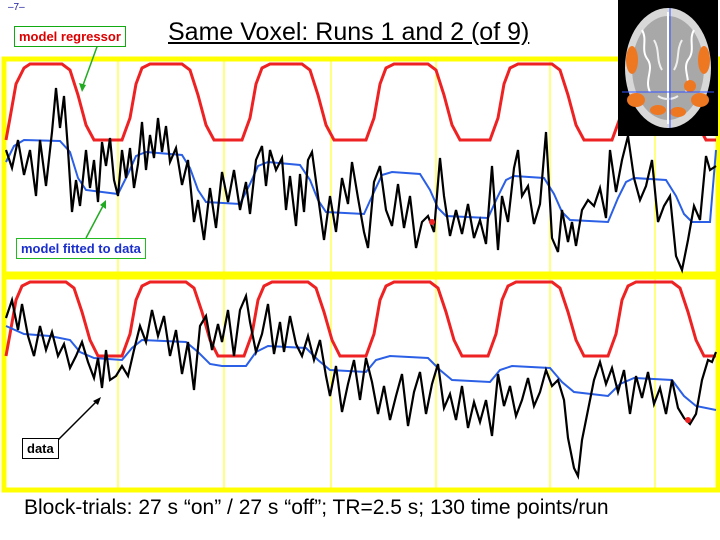 The height and width of the screenshot is (540, 720). Describe the element at coordinates (360, 102) in the screenshot. I see `run-1-model-regressor` at that location.